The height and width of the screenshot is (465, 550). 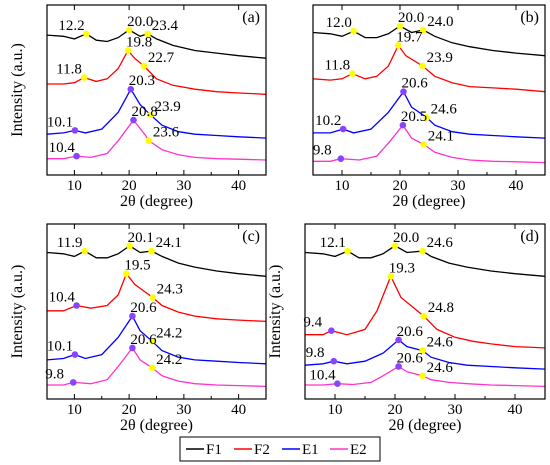 What do you see at coordinates (251, 236) in the screenshot?
I see `panel-label: (c)` at bounding box center [251, 236].